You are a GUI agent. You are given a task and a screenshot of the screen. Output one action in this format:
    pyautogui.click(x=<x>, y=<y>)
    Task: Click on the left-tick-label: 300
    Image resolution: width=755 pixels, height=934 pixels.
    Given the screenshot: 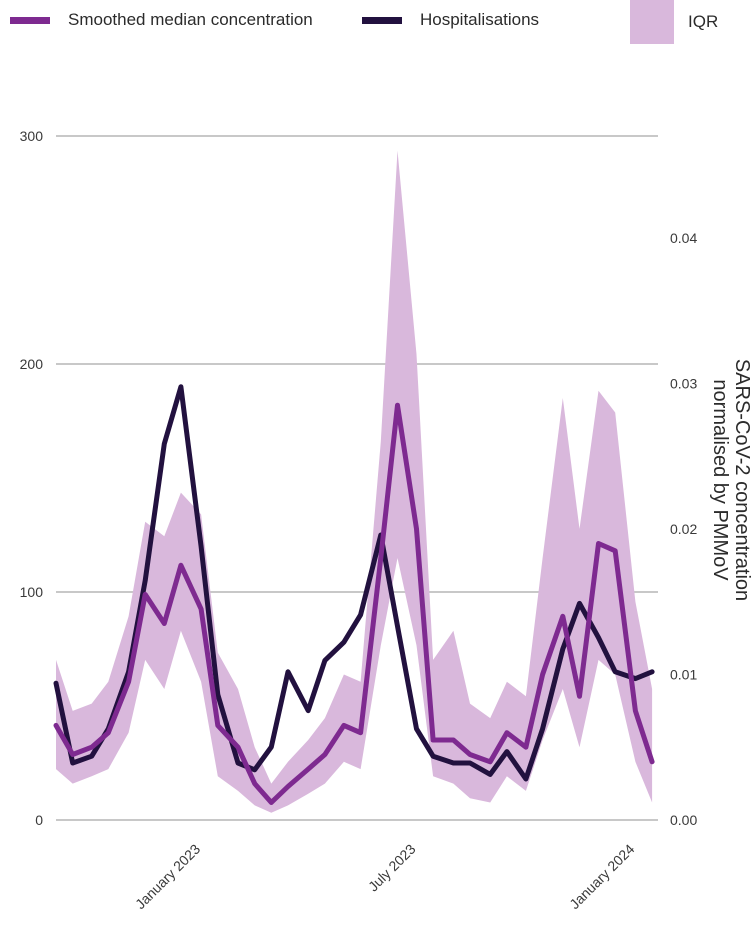 What is the action you would take?
    pyautogui.click(x=32, y=136)
    